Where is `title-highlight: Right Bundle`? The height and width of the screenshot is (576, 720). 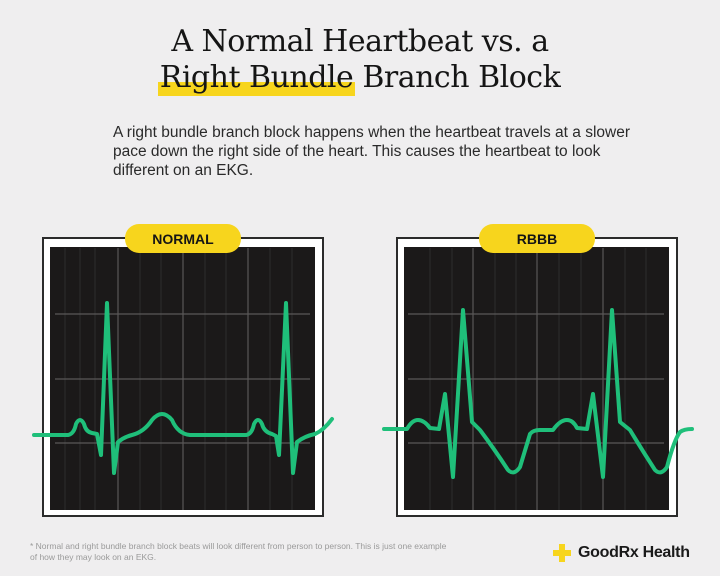
title-highlight: Right Bundle is located at coordinates (256, 78).